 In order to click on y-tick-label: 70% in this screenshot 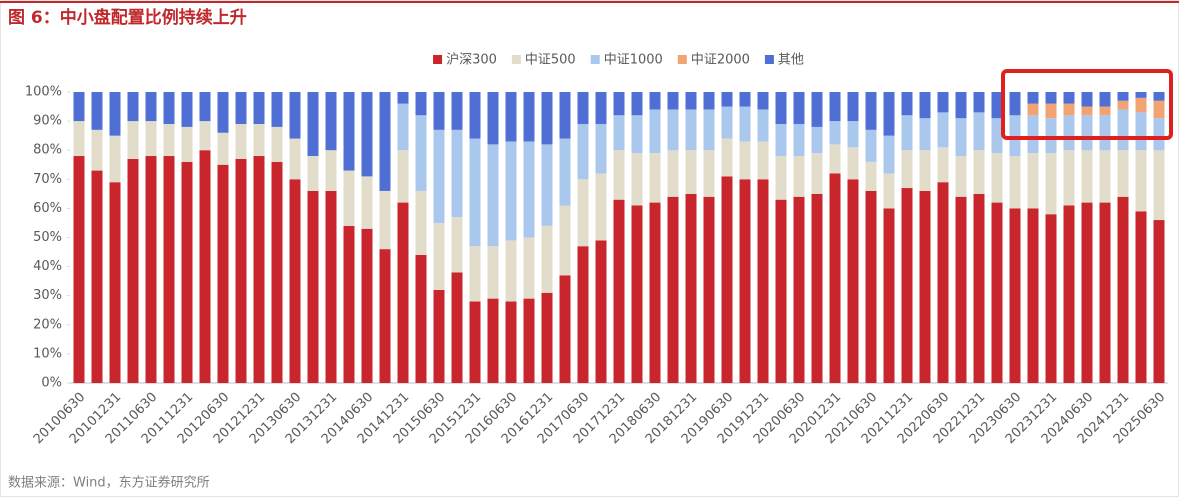, I will do `click(47, 179)`.